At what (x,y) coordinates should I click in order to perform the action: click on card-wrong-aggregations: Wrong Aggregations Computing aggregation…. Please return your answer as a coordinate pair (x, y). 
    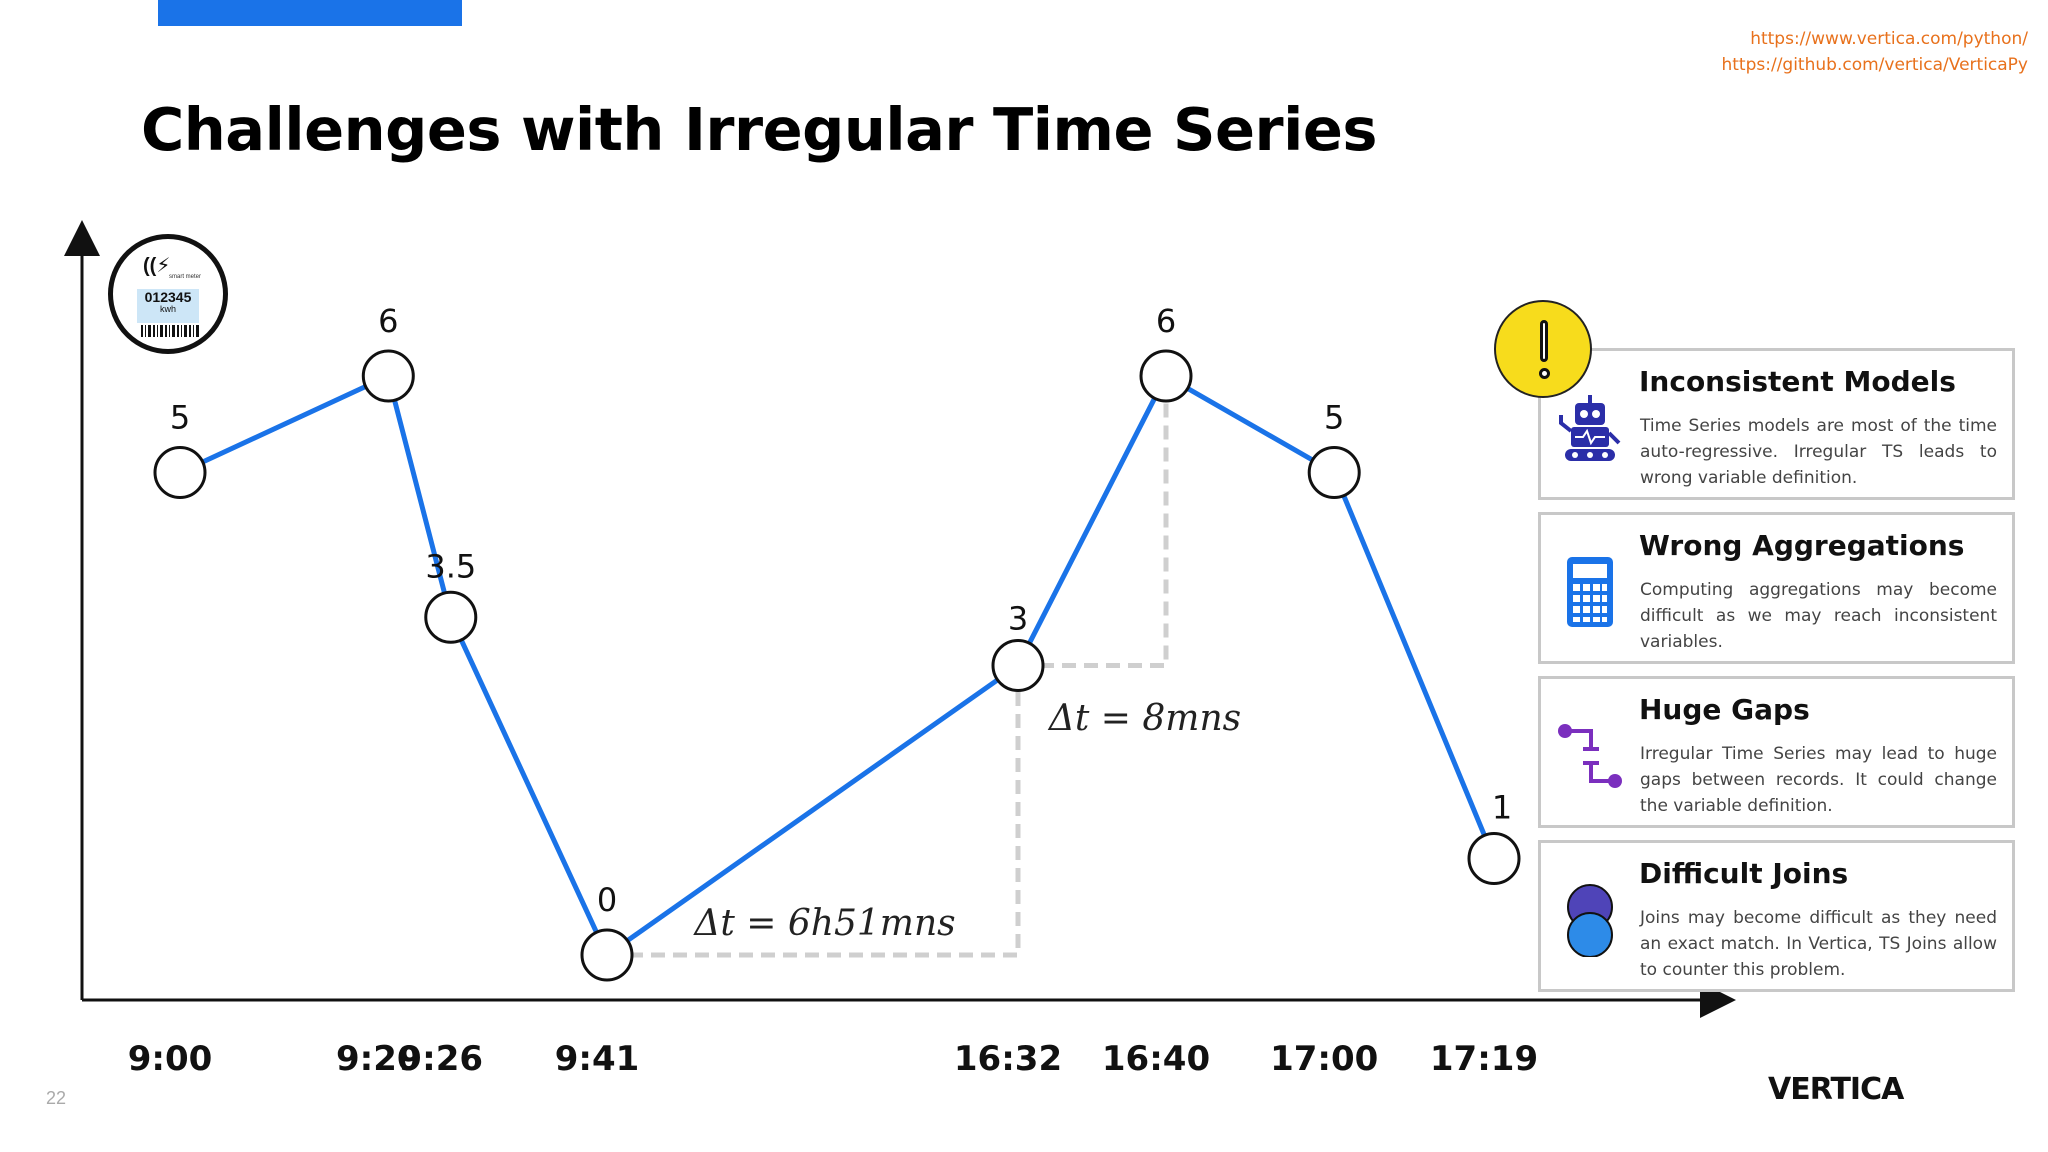
    Looking at the image, I should click on (1776, 588).